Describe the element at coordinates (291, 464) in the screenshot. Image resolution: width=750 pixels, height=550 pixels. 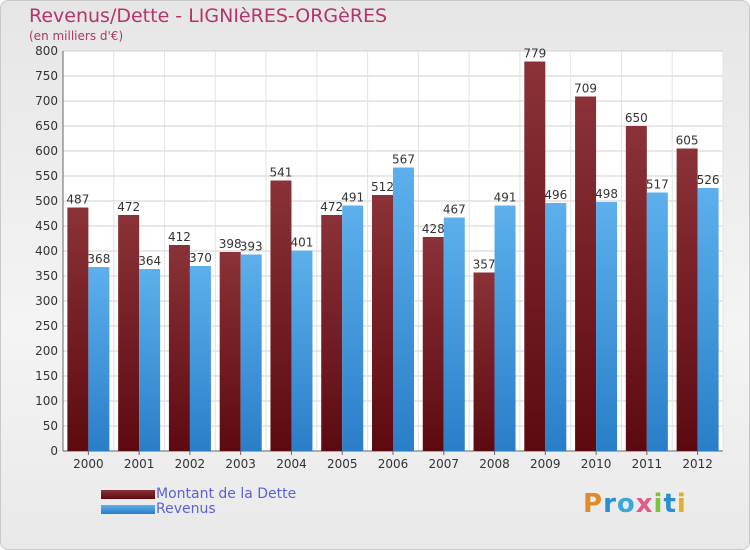
I see `x-tick-label: 2004` at that location.